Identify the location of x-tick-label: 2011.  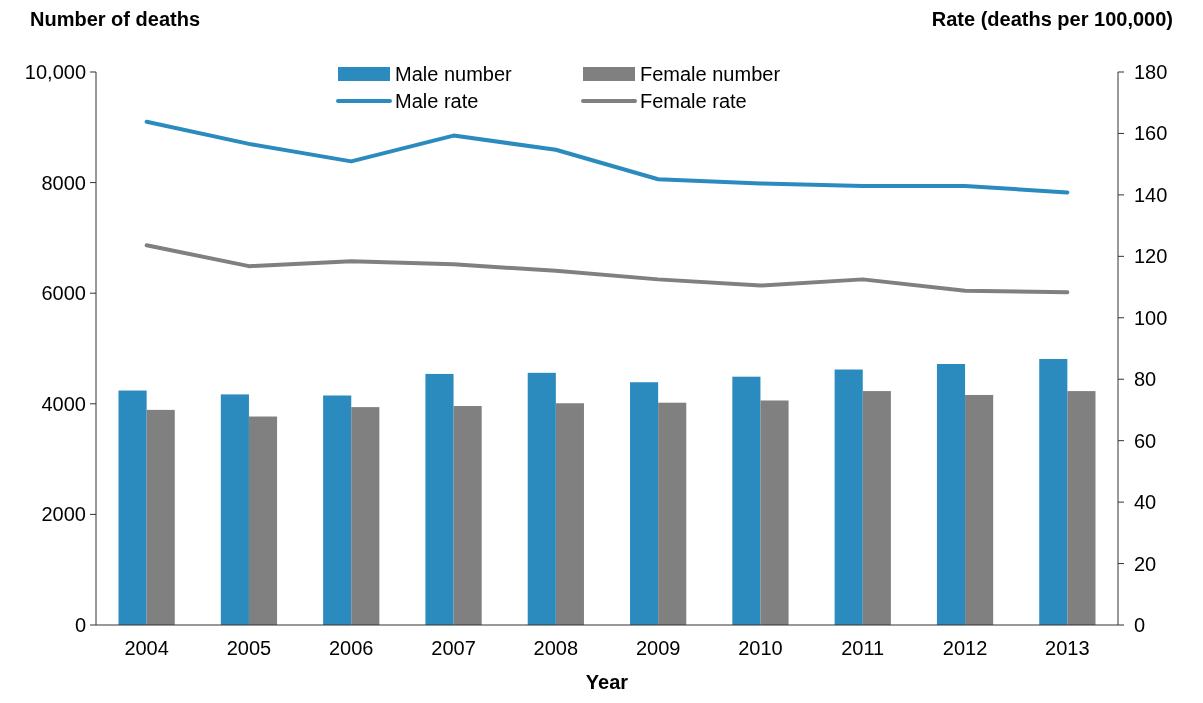
(863, 648).